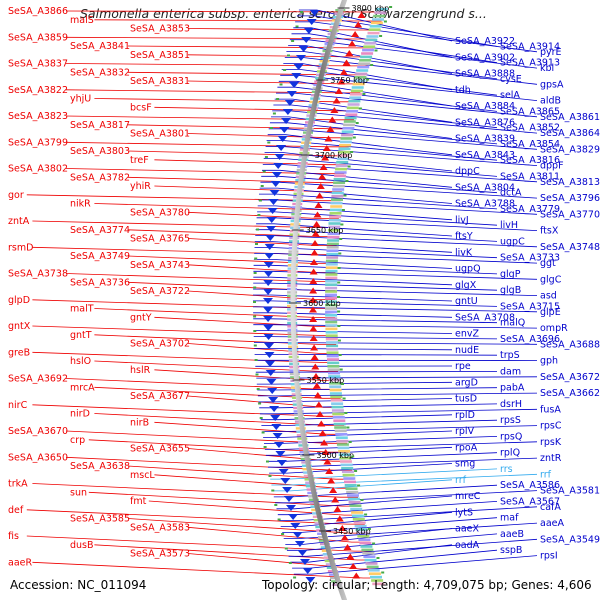  I want to click on reverse-gene-label: rpsI, so click(549, 556).